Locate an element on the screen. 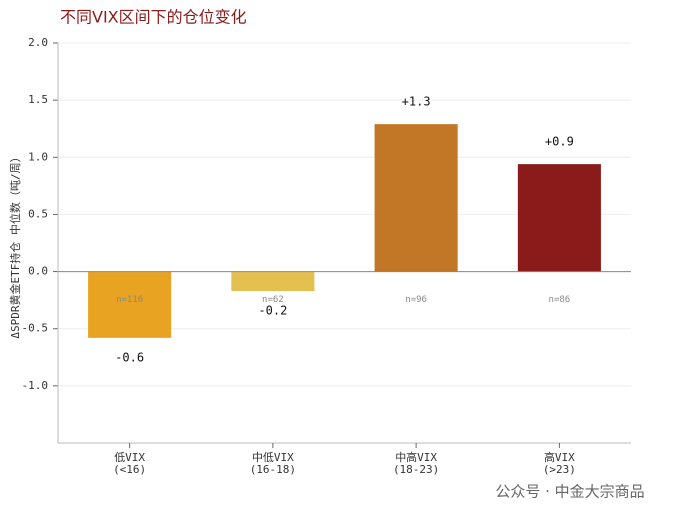  x-tick-label: 高VIX is located at coordinates (559, 457).